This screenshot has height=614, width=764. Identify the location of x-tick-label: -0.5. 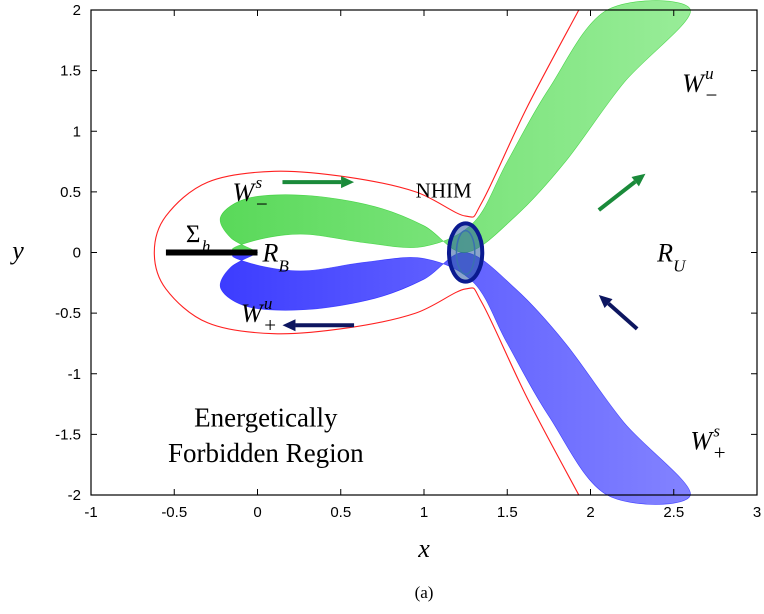
(174, 512).